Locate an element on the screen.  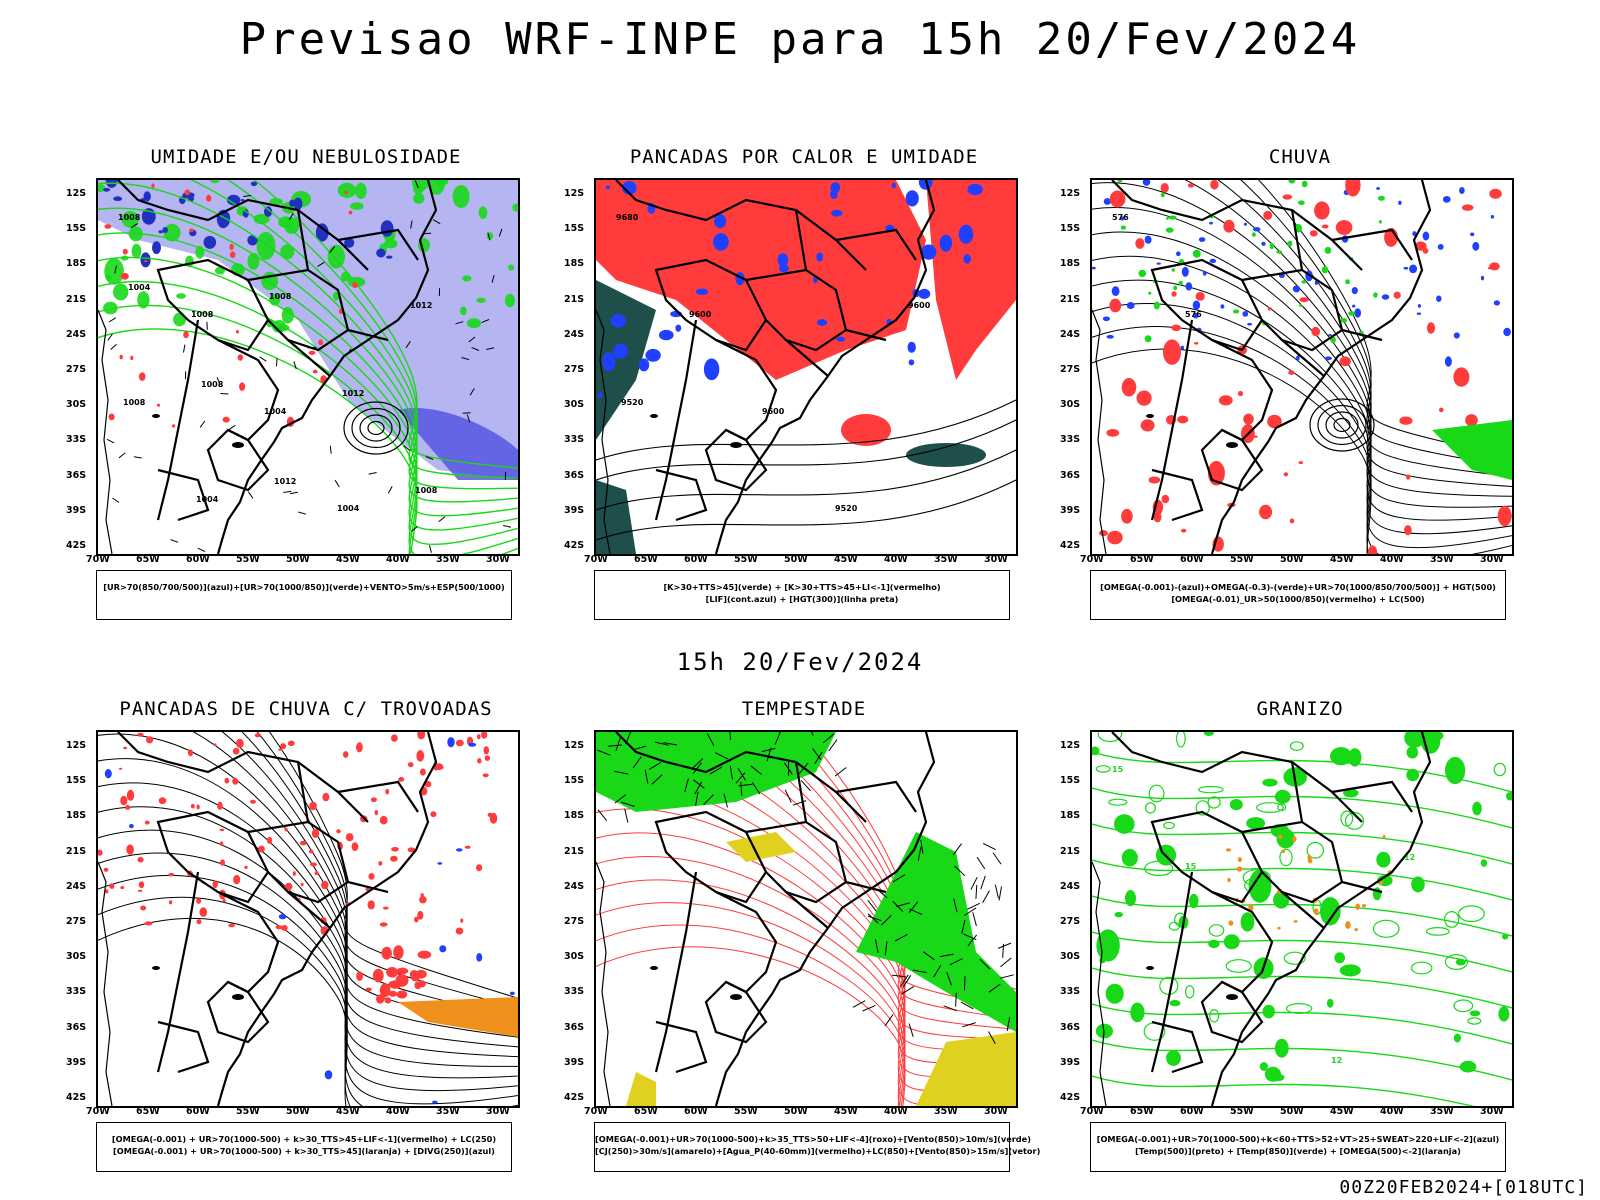
map-canvas: 576 576 is located at coordinates (1302, 367).